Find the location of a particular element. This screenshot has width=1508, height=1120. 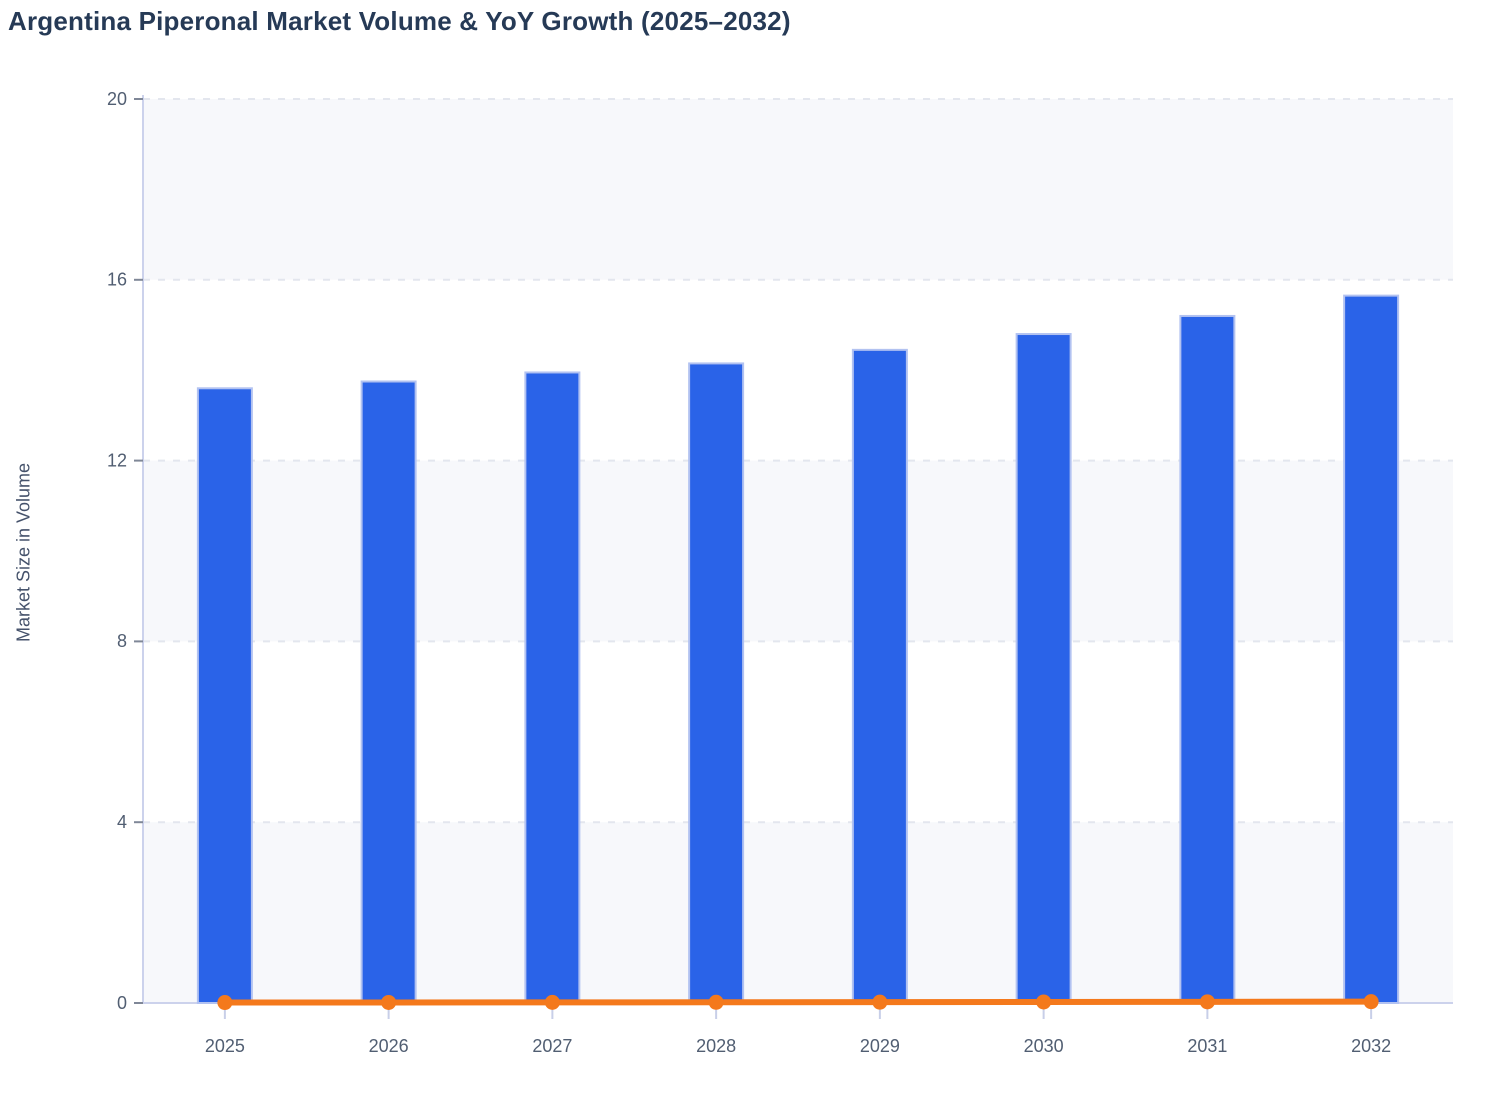

y-tick-label: 8 is located at coordinates (122, 641).